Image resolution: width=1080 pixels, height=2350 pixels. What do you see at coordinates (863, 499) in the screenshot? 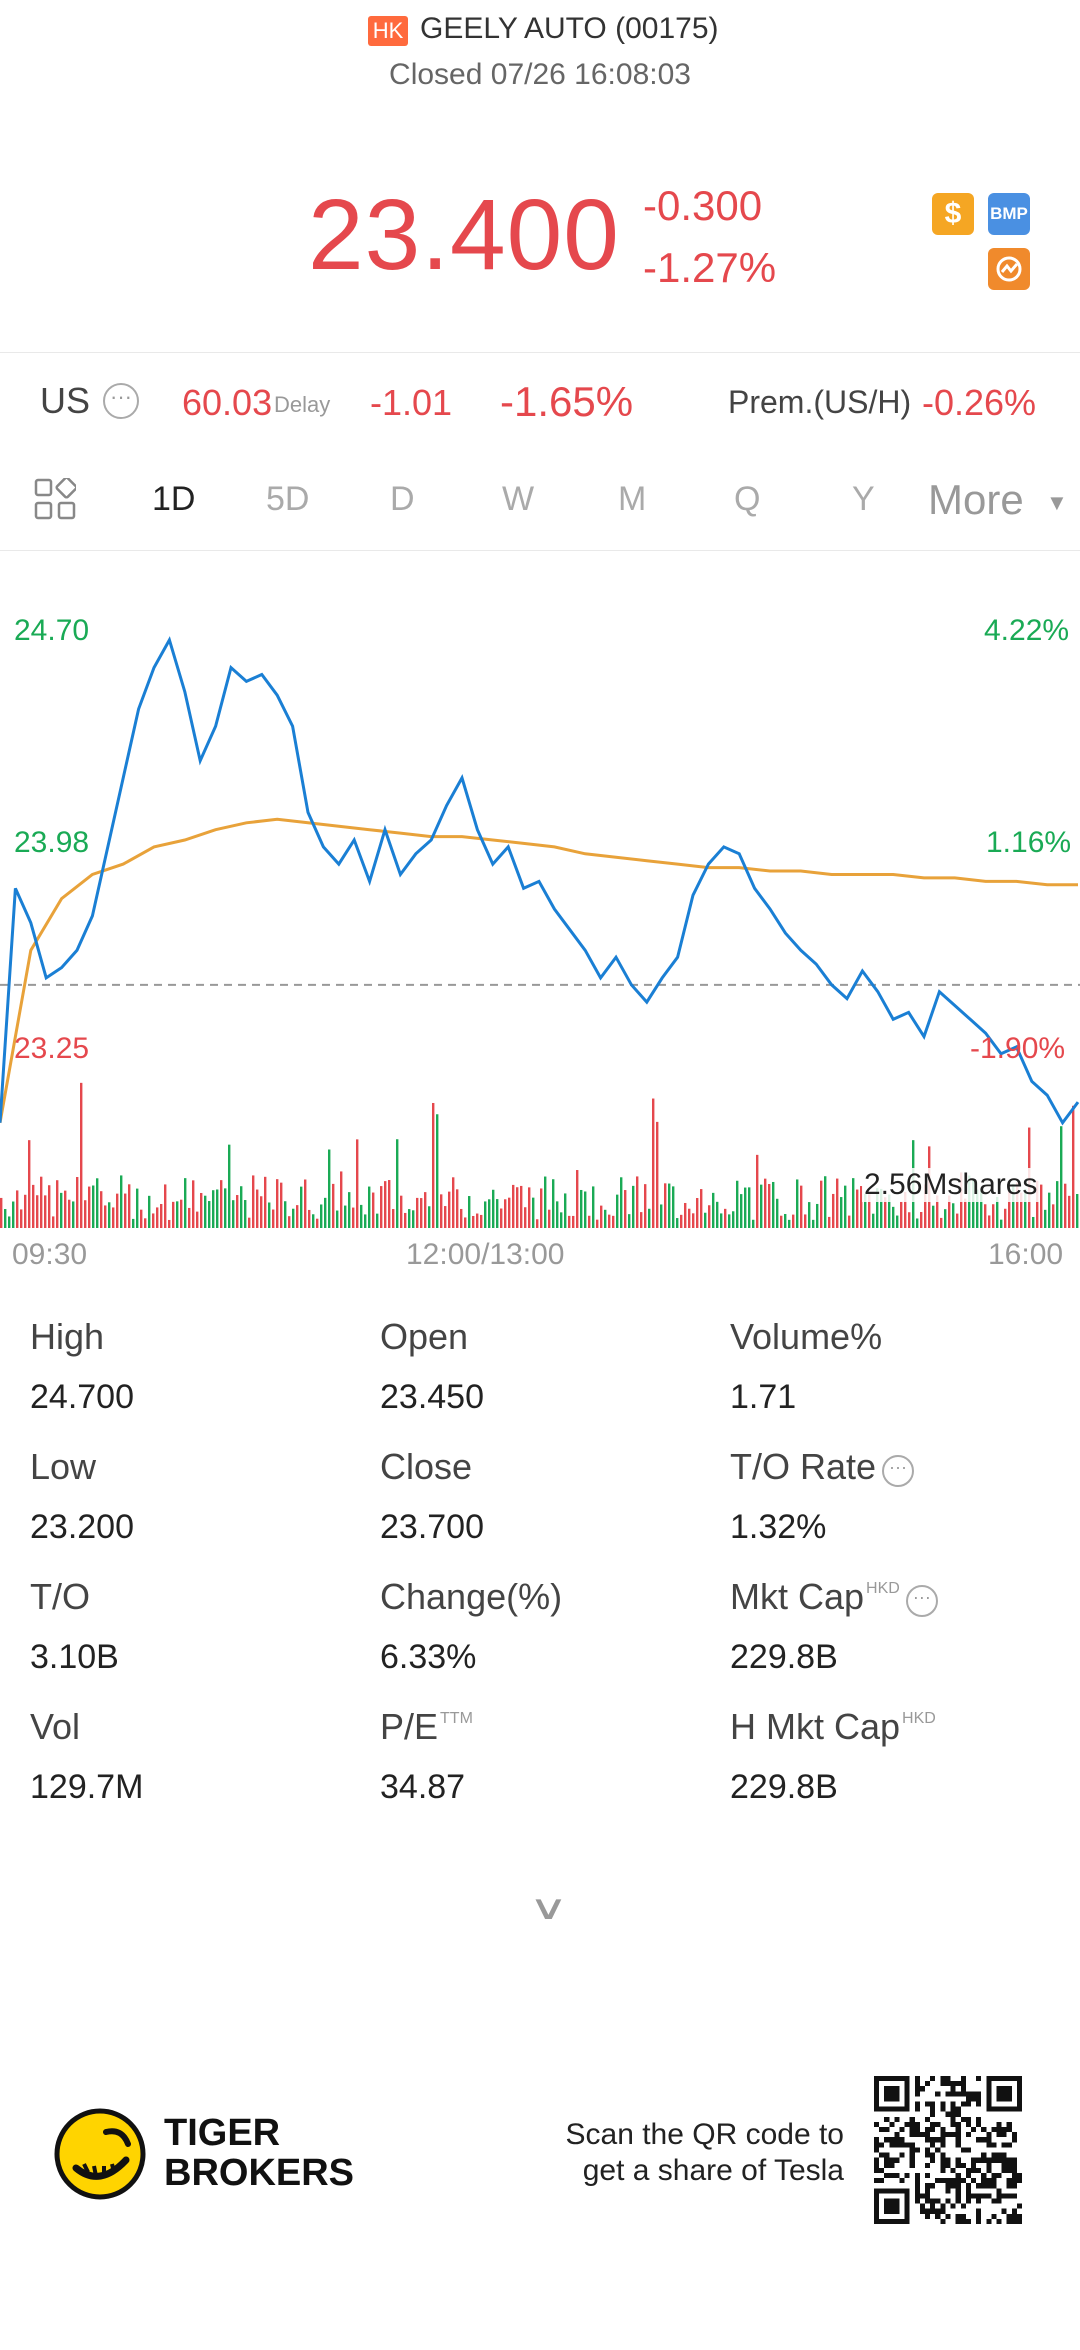
I see `tab-y: Y` at bounding box center [863, 499].